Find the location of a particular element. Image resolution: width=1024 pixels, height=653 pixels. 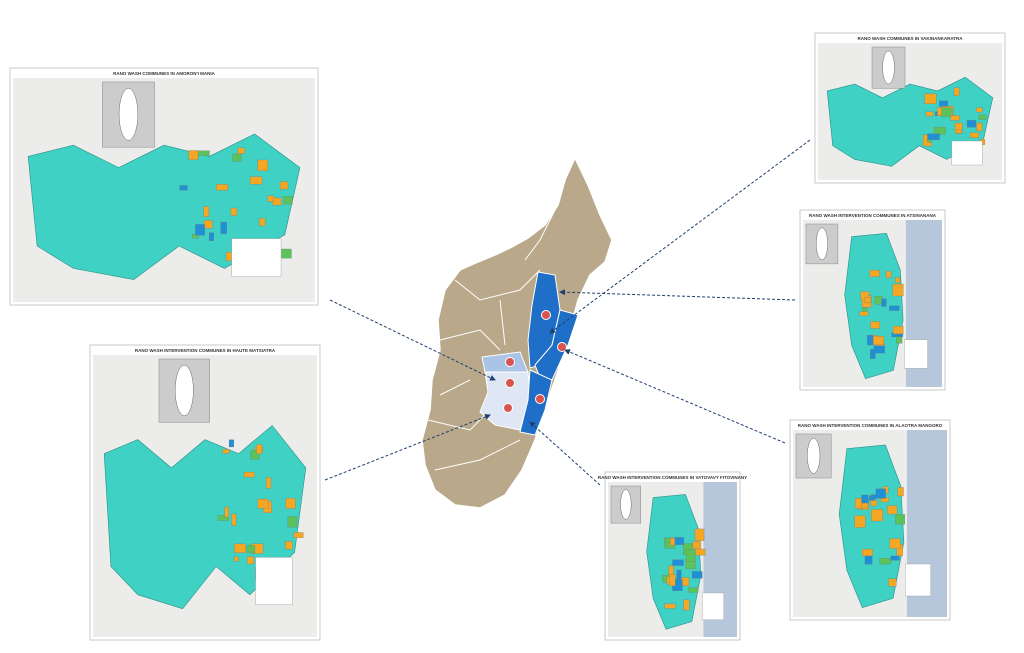

map-title: RANO WASH COMMUNES IN VAKINANKARATRA is located at coordinates (910, 38).